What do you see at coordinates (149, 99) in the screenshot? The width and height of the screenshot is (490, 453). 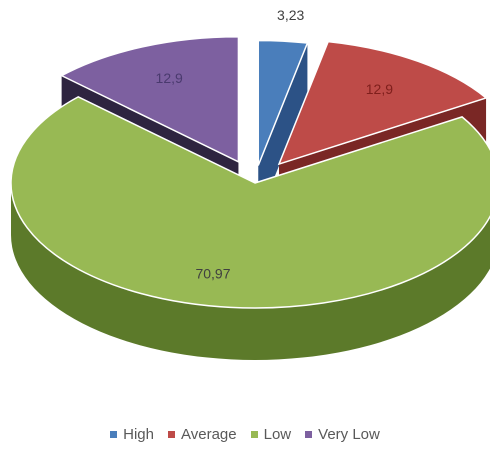 I see `slice-very-low` at bounding box center [149, 99].